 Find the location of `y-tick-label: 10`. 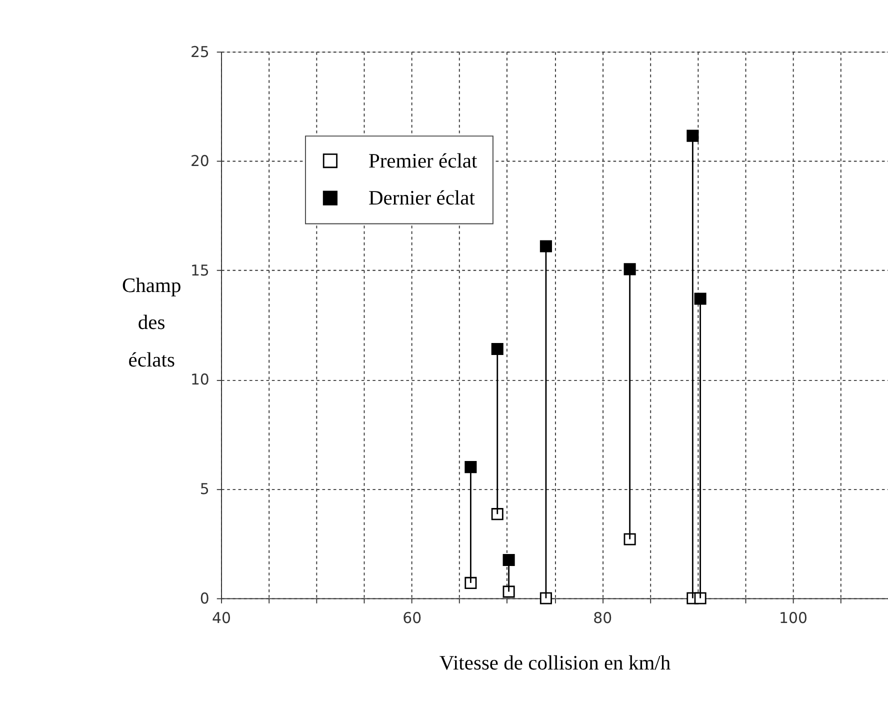

y-tick-label: 10 is located at coordinates (200, 379).